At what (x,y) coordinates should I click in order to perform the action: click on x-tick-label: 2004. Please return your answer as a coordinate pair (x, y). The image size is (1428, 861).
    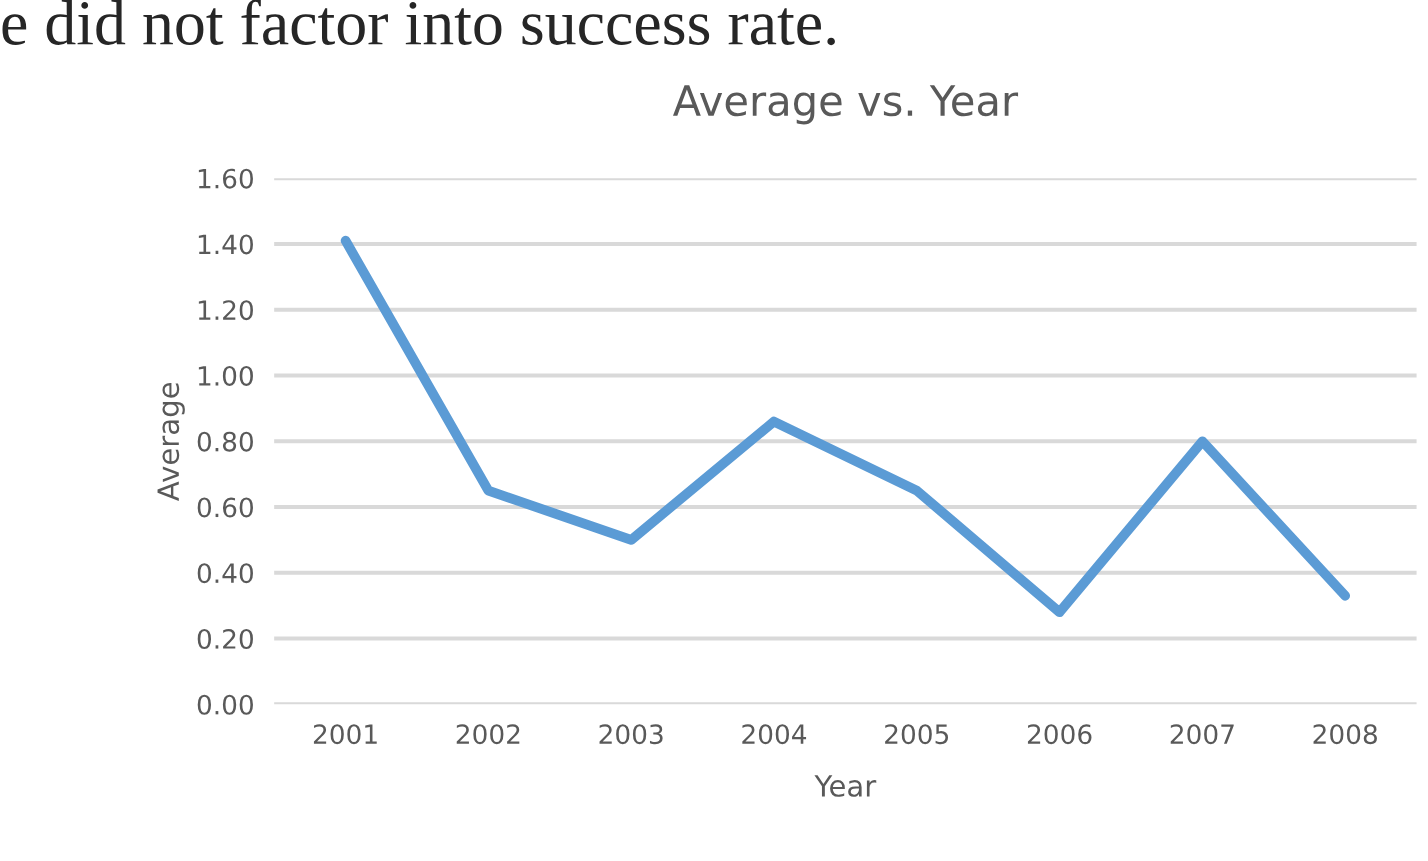
    Looking at the image, I should click on (774, 734).